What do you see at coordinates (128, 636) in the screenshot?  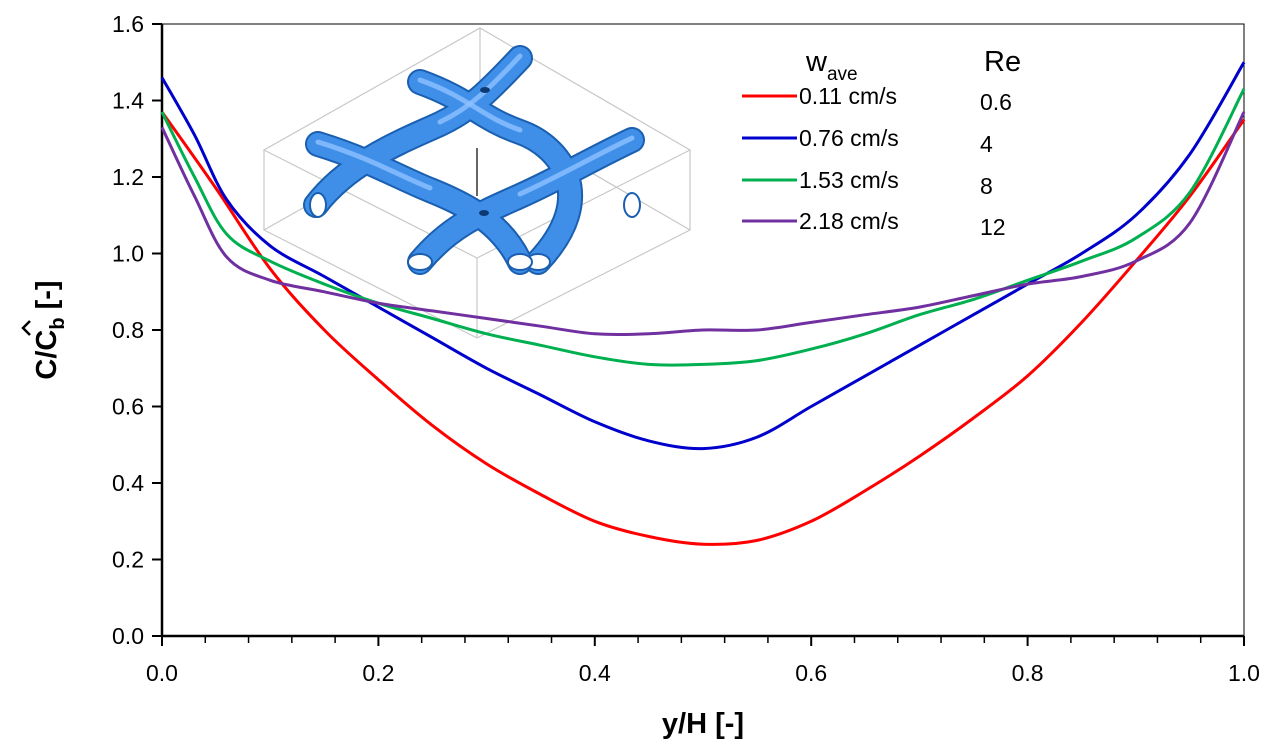 I see `y-tick-label: 0.0` at bounding box center [128, 636].